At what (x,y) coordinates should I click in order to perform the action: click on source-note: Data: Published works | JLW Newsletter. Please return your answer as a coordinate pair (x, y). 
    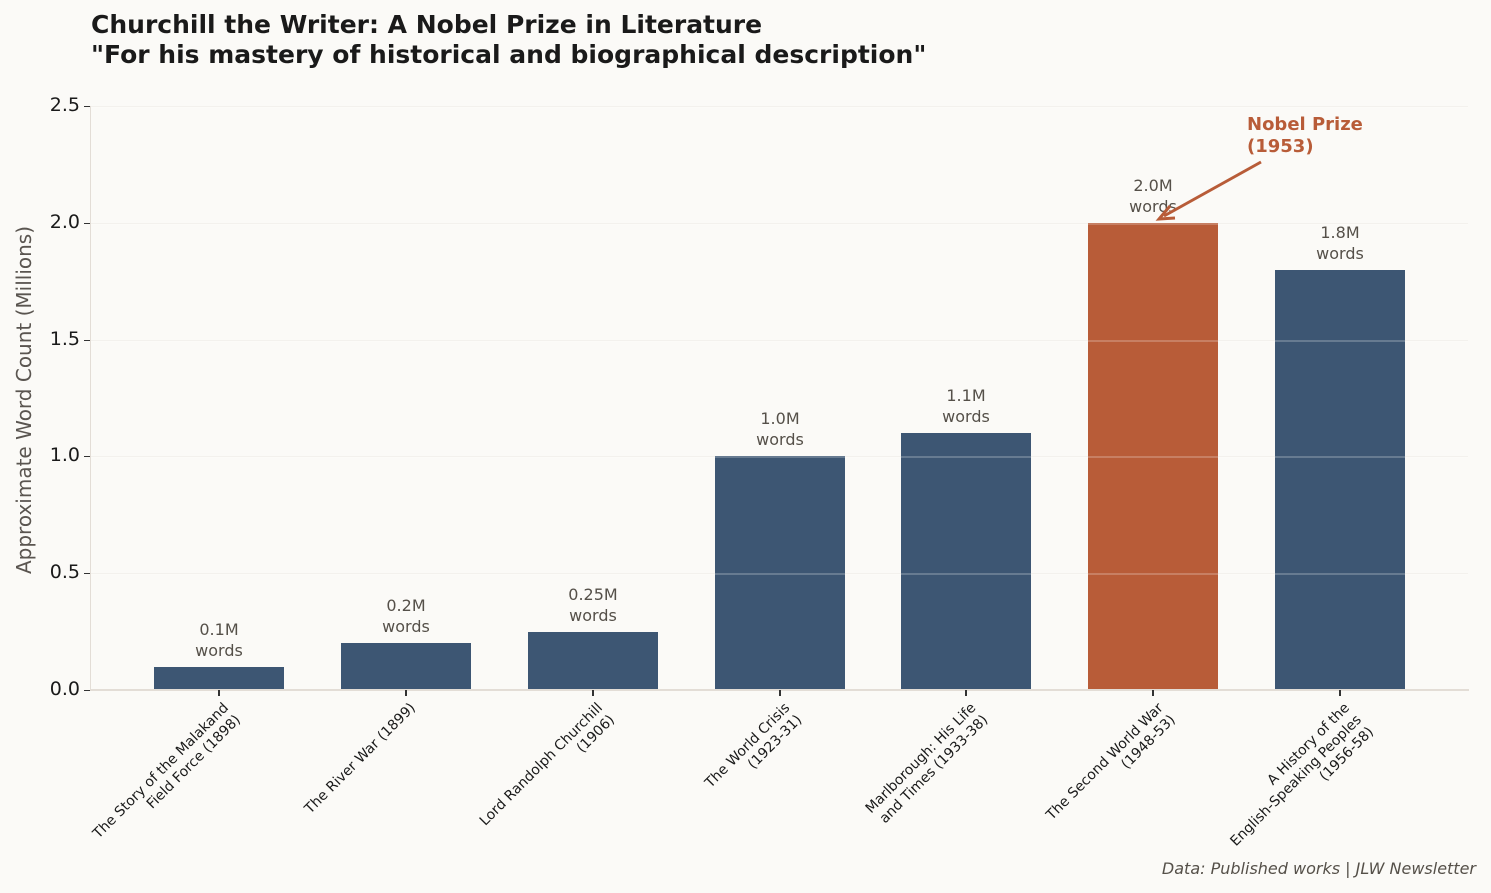
    Looking at the image, I should click on (1318, 868).